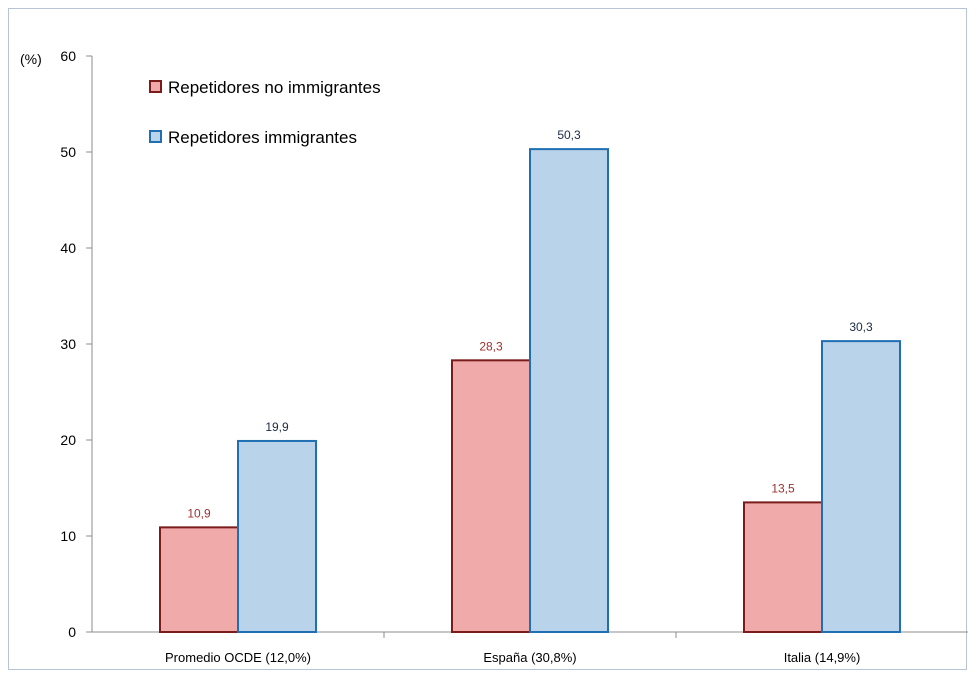 This screenshot has width=977, height=680. Describe the element at coordinates (277, 427) in the screenshot. I see `data-label: 19,9` at that location.